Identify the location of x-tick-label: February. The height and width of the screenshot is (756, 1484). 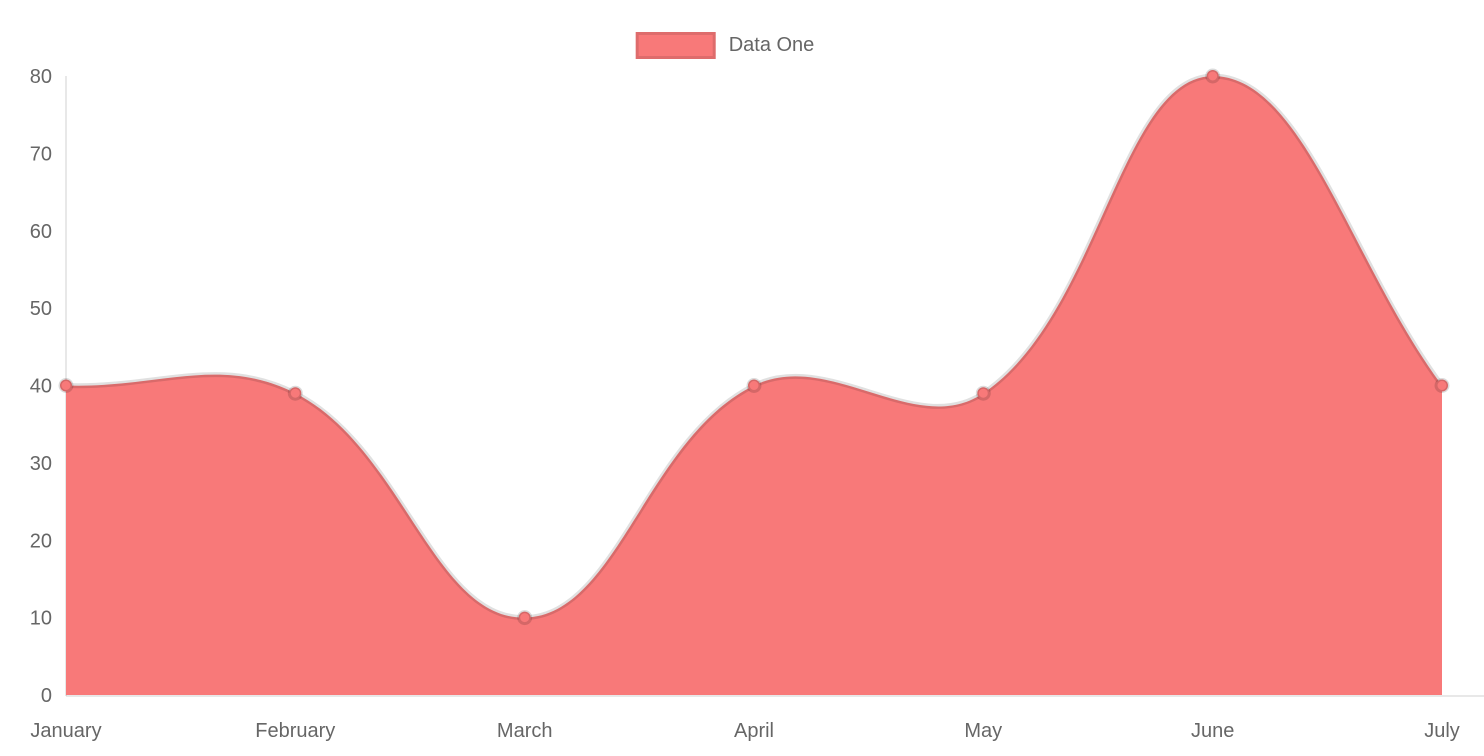
(295, 731).